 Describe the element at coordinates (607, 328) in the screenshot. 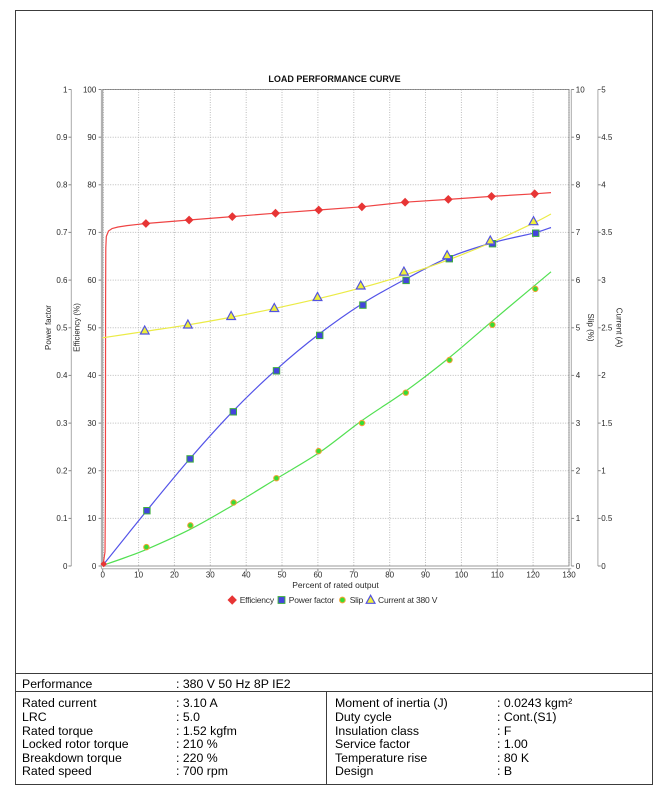

I see `svg-text: 2.5` at that location.